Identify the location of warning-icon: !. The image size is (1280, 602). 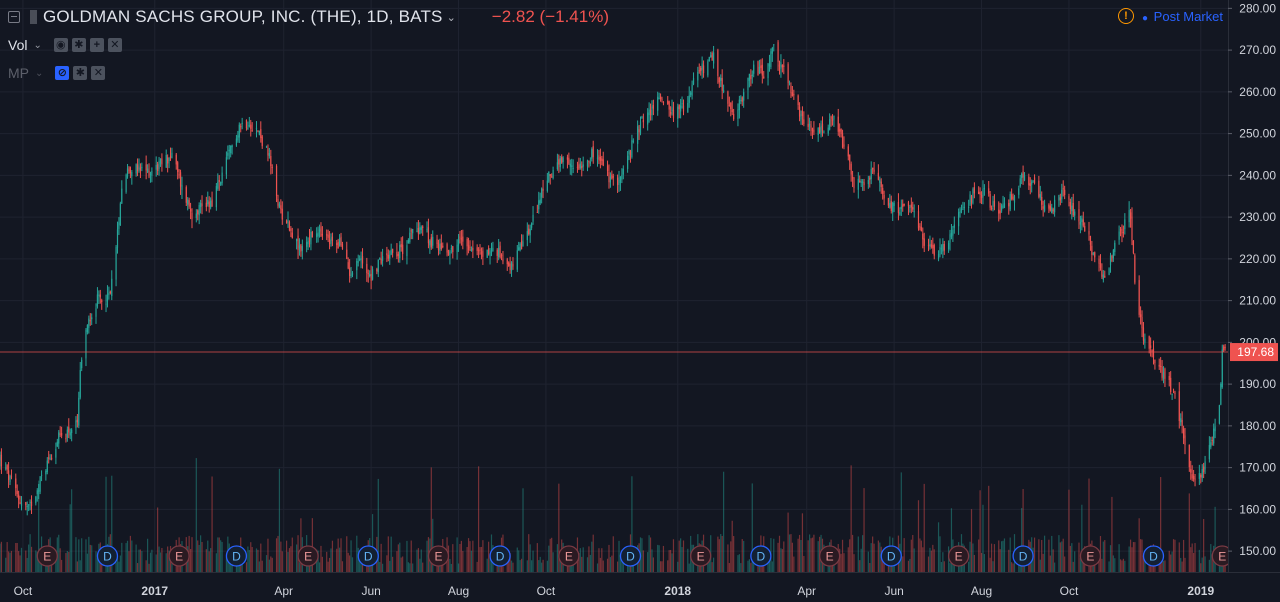
(1126, 16).